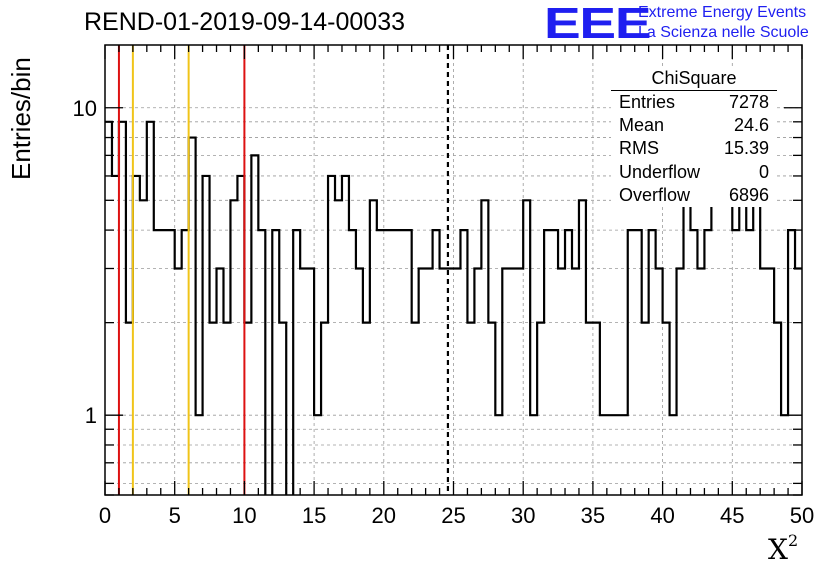  Describe the element at coordinates (802, 515) in the screenshot. I see `x-tick-label: 50` at that location.